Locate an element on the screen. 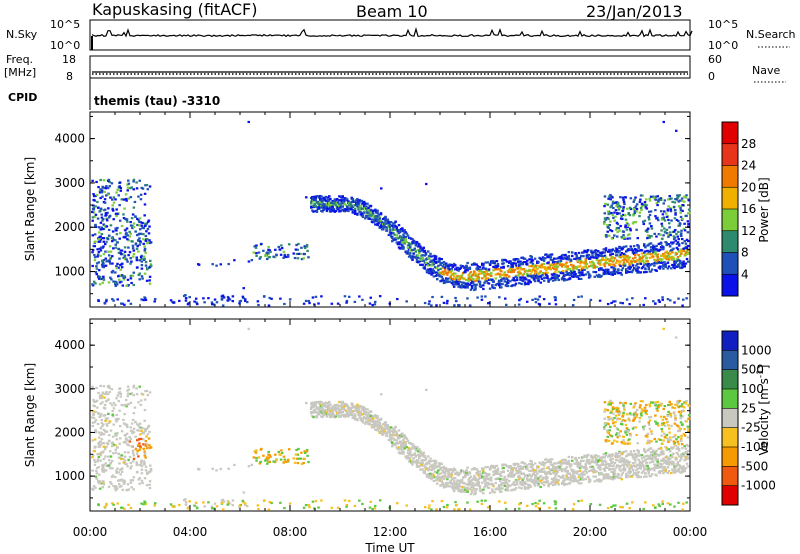 The height and width of the screenshot is (554, 800). colorbar-segment is located at coordinates (730, 176).